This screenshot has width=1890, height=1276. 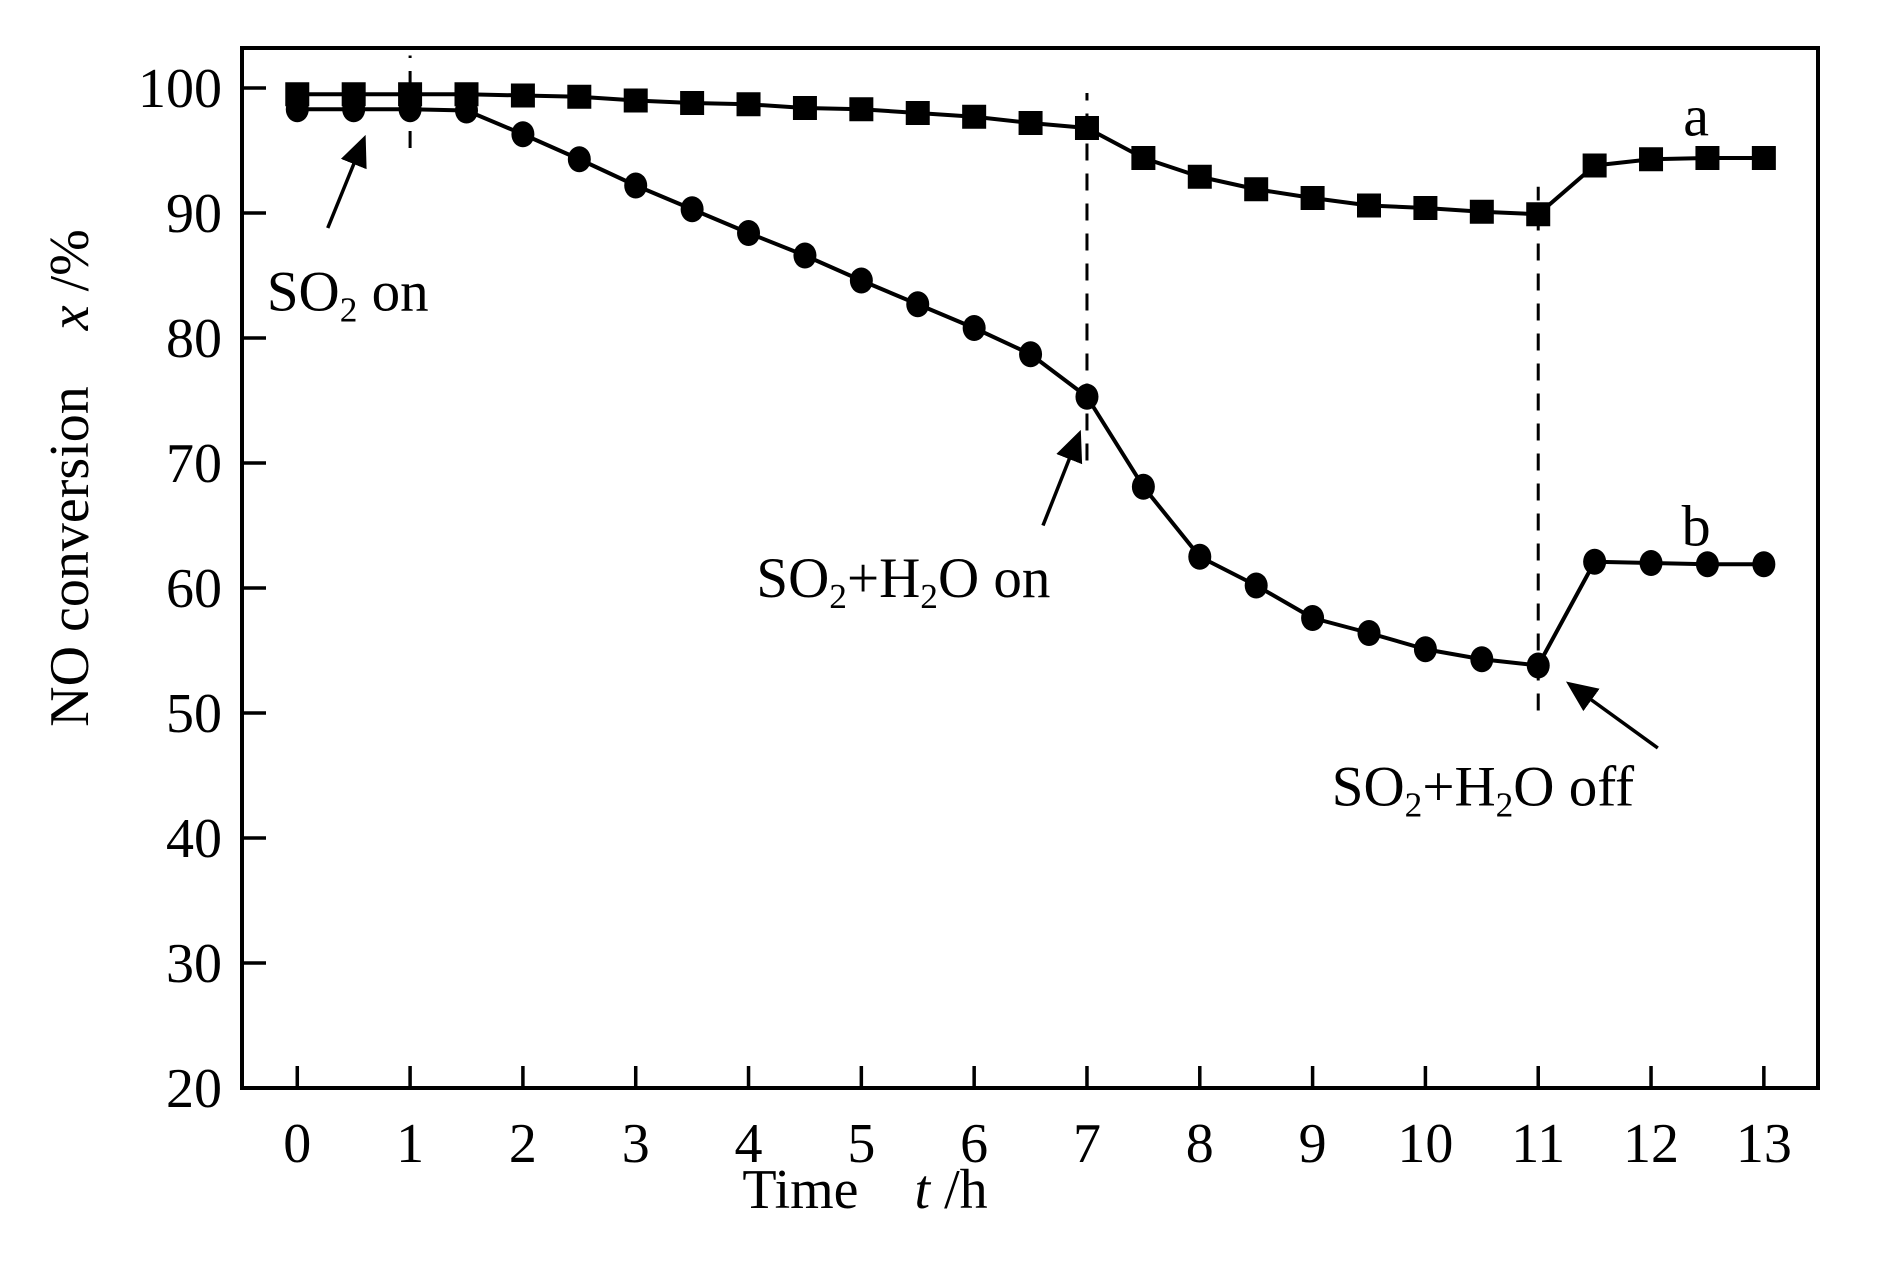 What do you see at coordinates (297, 1144) in the screenshot?
I see `x-tick-label: 0` at bounding box center [297, 1144].